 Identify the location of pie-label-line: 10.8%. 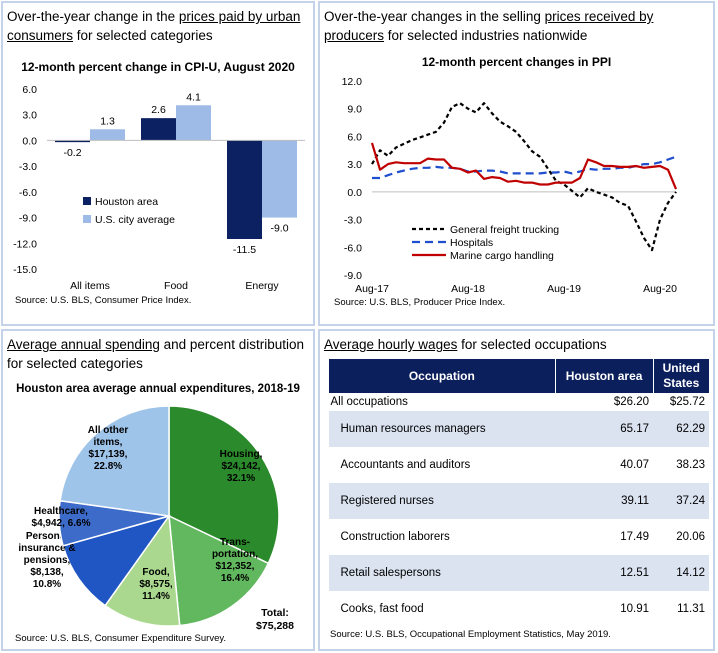
(47, 584).